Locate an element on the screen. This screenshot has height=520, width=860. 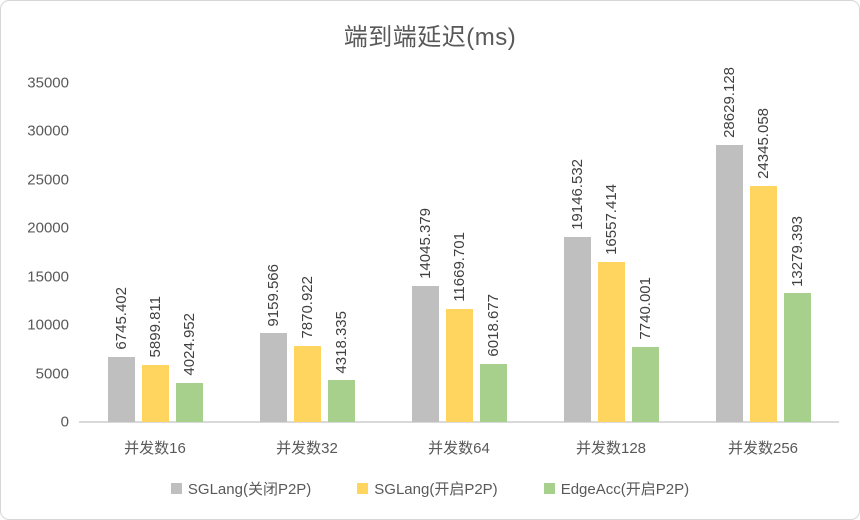
bar-value-label: 6745.402 is located at coordinates (121, 318).